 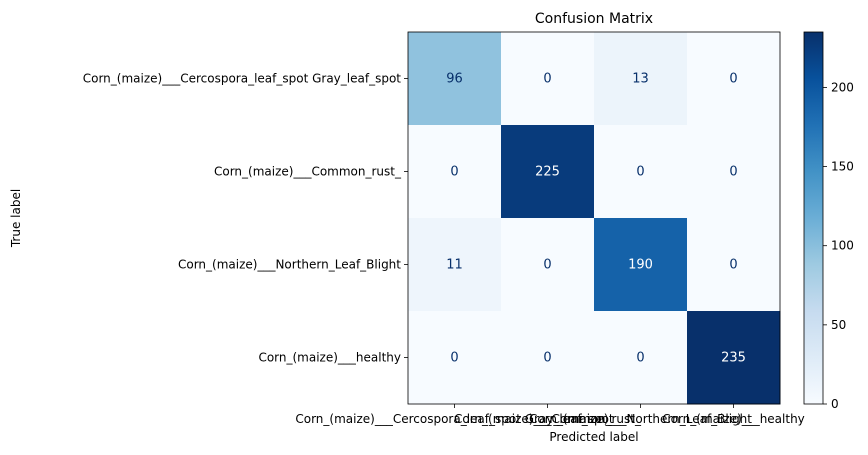 What do you see at coordinates (838, 325) in the screenshot?
I see `colorbar-tick-label: 50` at bounding box center [838, 325].